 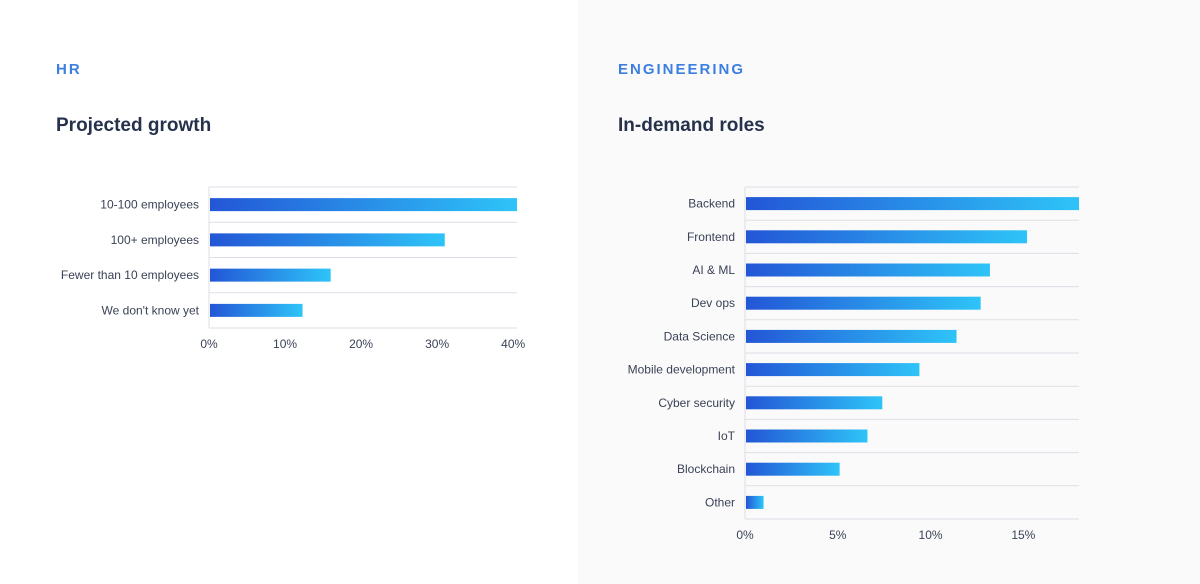 I want to click on category-label: IoT, so click(x=727, y=436).